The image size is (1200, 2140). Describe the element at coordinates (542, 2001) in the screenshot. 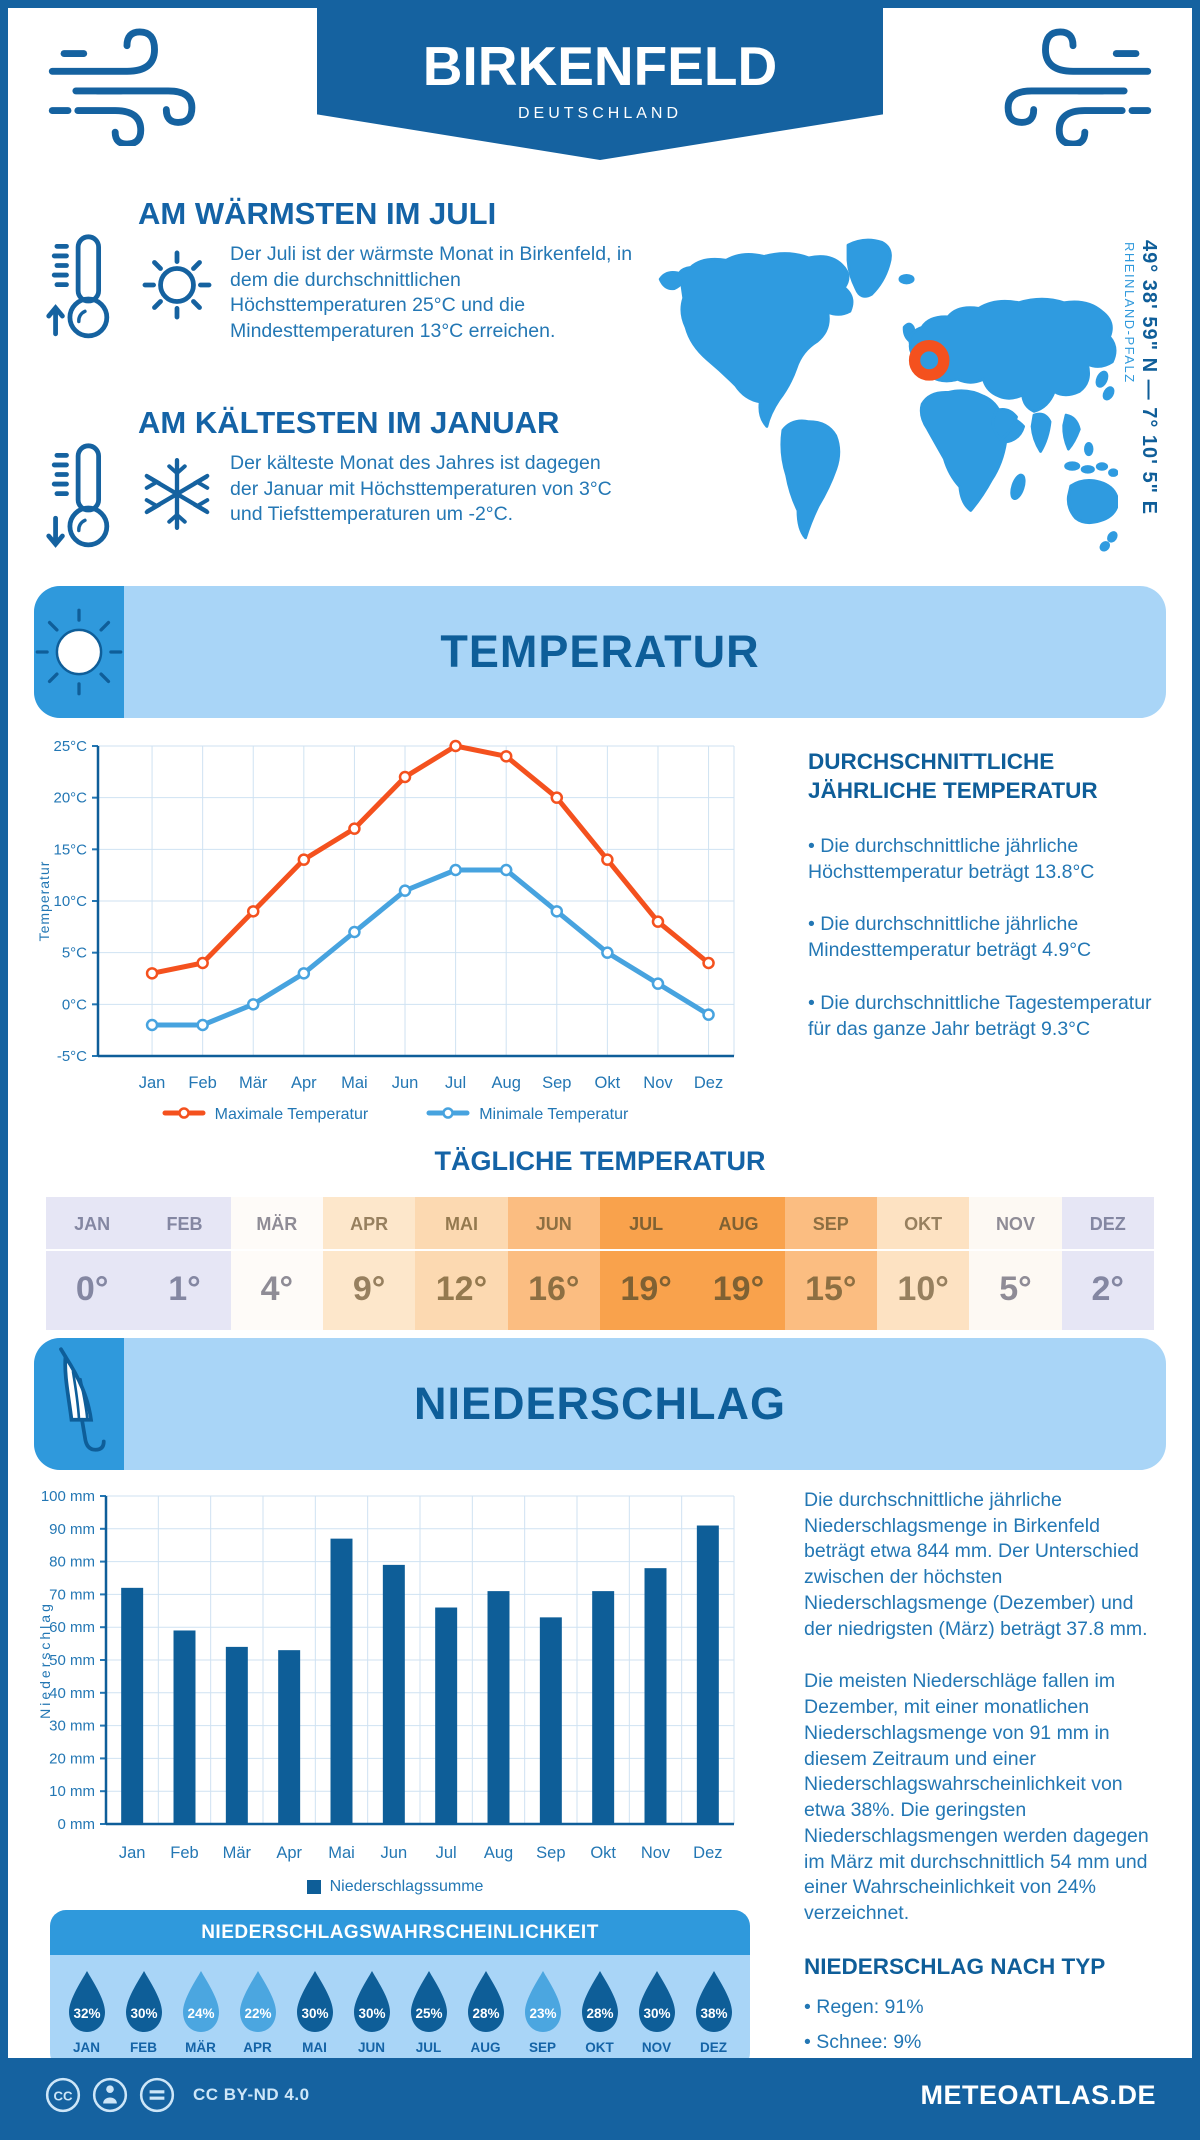

I see `raindrop-icon: 23%` at that location.